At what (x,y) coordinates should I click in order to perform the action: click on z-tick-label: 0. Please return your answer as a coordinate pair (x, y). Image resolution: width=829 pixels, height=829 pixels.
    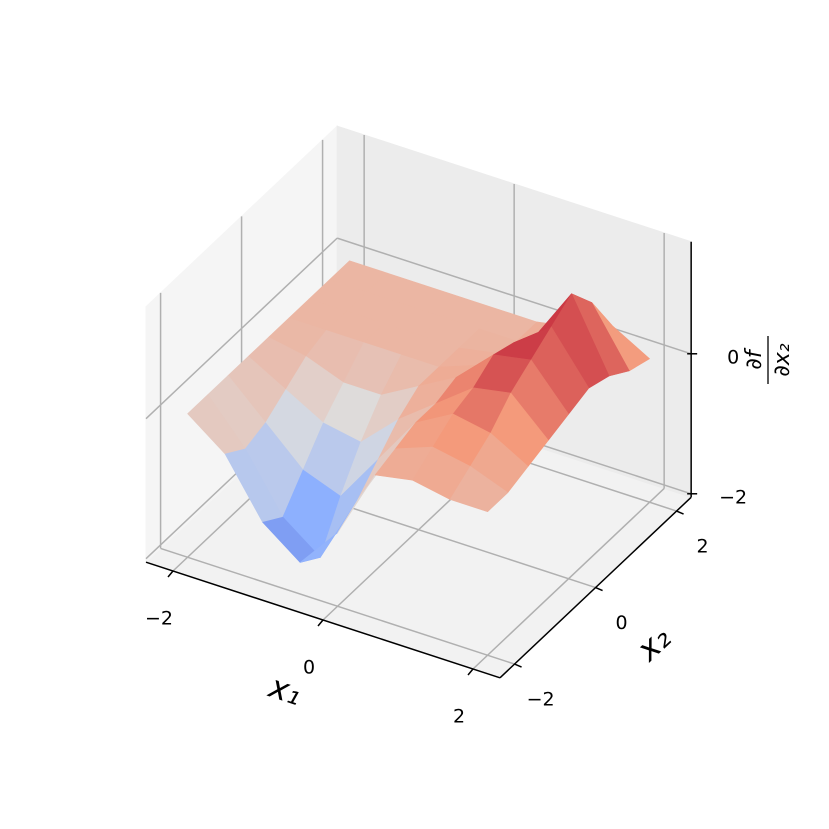
    Looking at the image, I should click on (733, 357).